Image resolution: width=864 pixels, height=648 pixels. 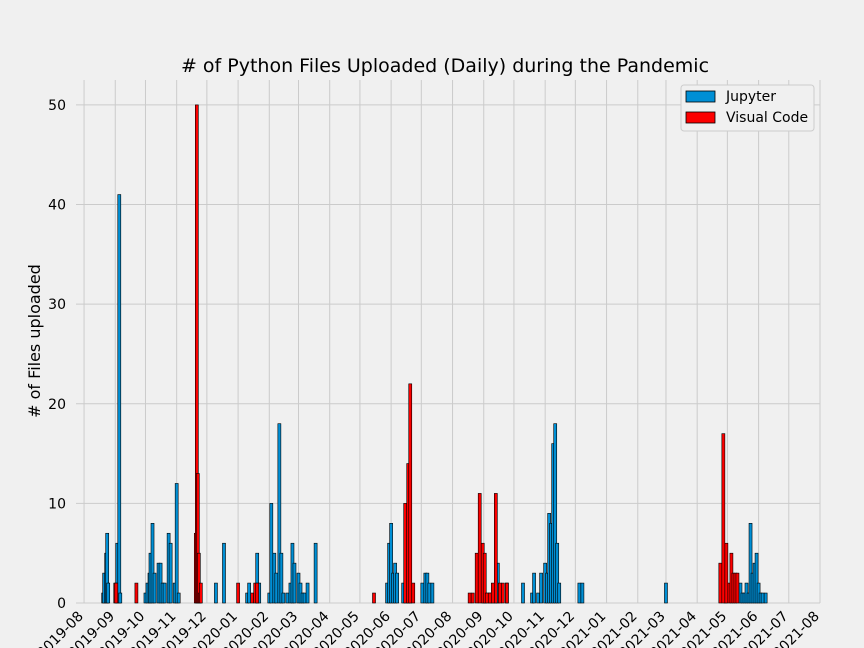 I want to click on legend-swatch-jupyter, so click(x=700, y=96).